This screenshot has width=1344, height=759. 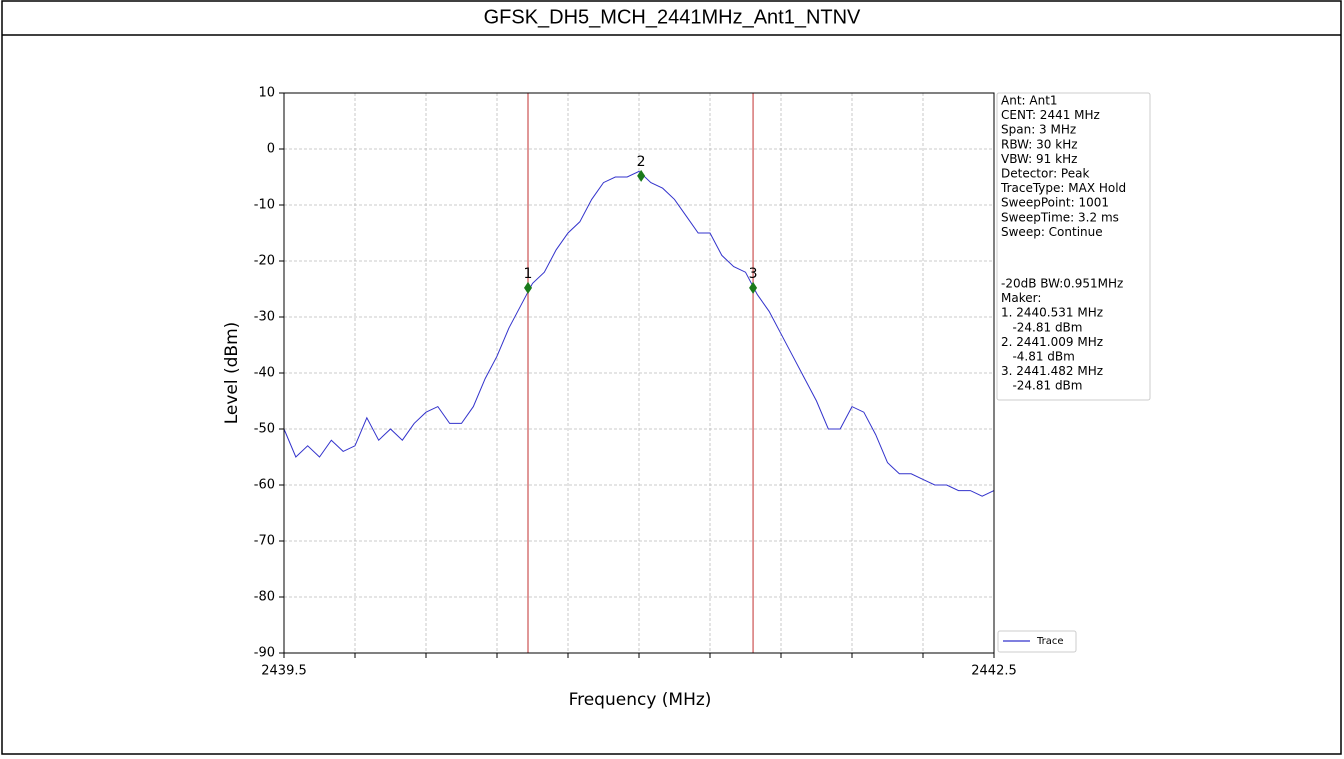 What do you see at coordinates (1050, 115) in the screenshot?
I see `info-line: CENT: 2441 MHz` at bounding box center [1050, 115].